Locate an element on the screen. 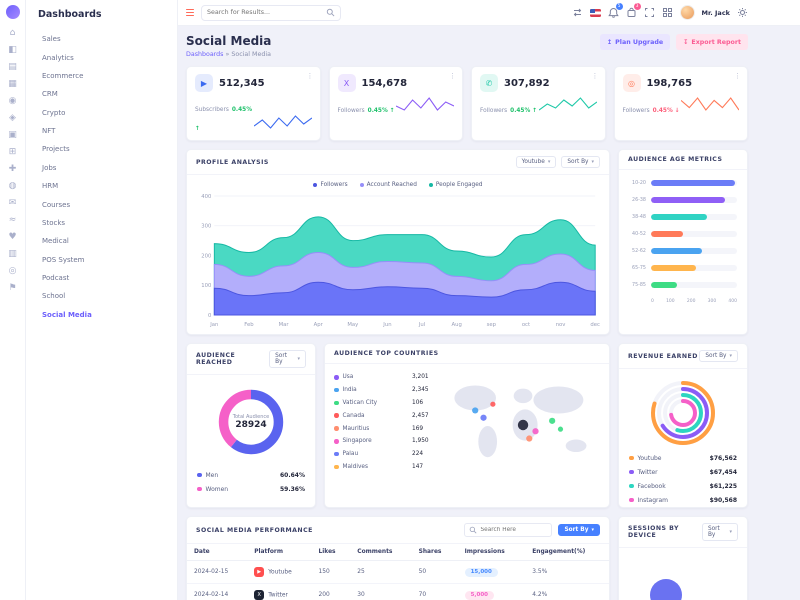 Image resolution: width=800 pixels, height=600 pixels. sidebar-item: POS System is located at coordinates (63, 259).